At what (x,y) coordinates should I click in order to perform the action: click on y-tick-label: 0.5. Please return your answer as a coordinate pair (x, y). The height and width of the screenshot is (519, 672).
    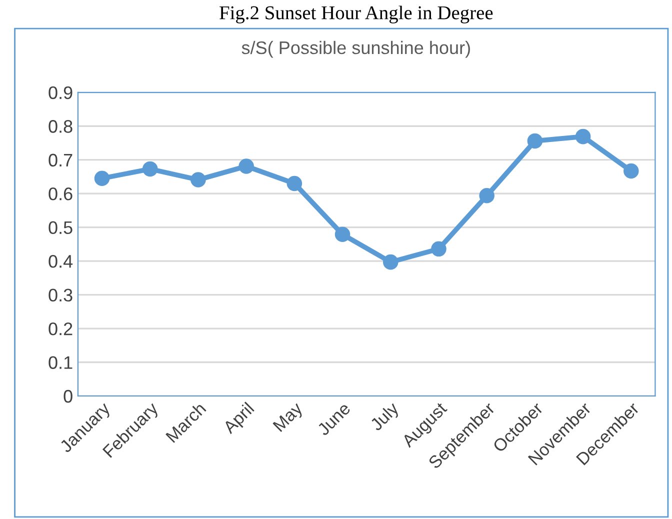
    Looking at the image, I should click on (60, 227).